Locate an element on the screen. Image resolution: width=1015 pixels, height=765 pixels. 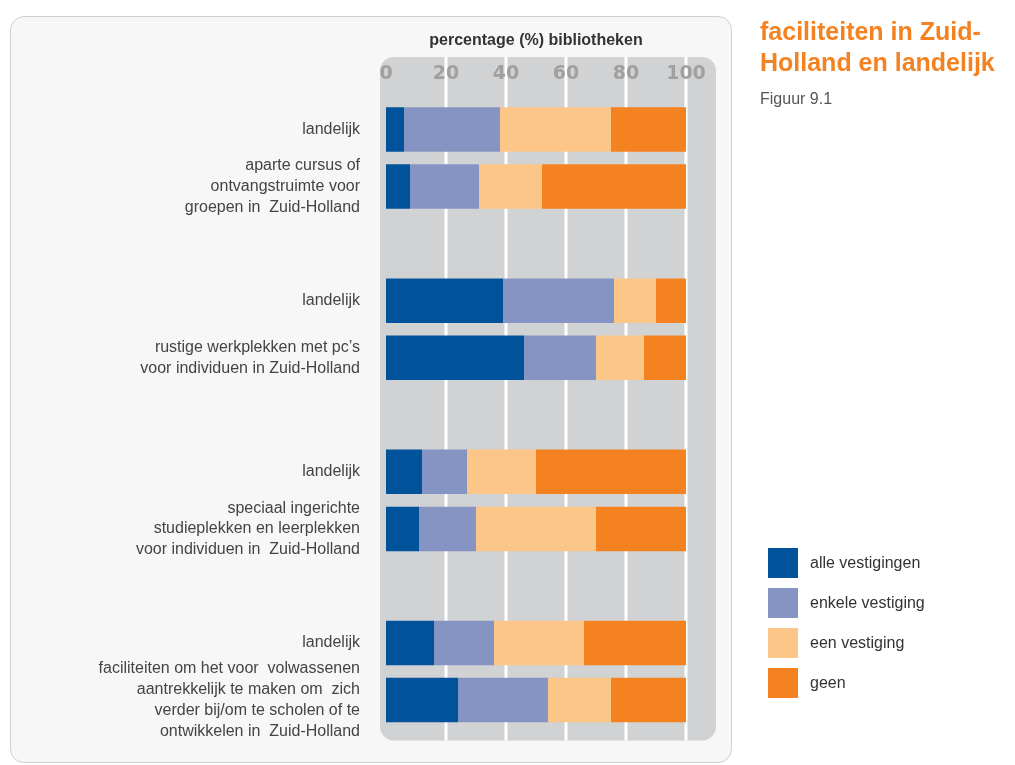
y-tick-label: rustige werkplekken met pc’s voor individuen in Zuid-Holland is located at coordinates (250, 356).